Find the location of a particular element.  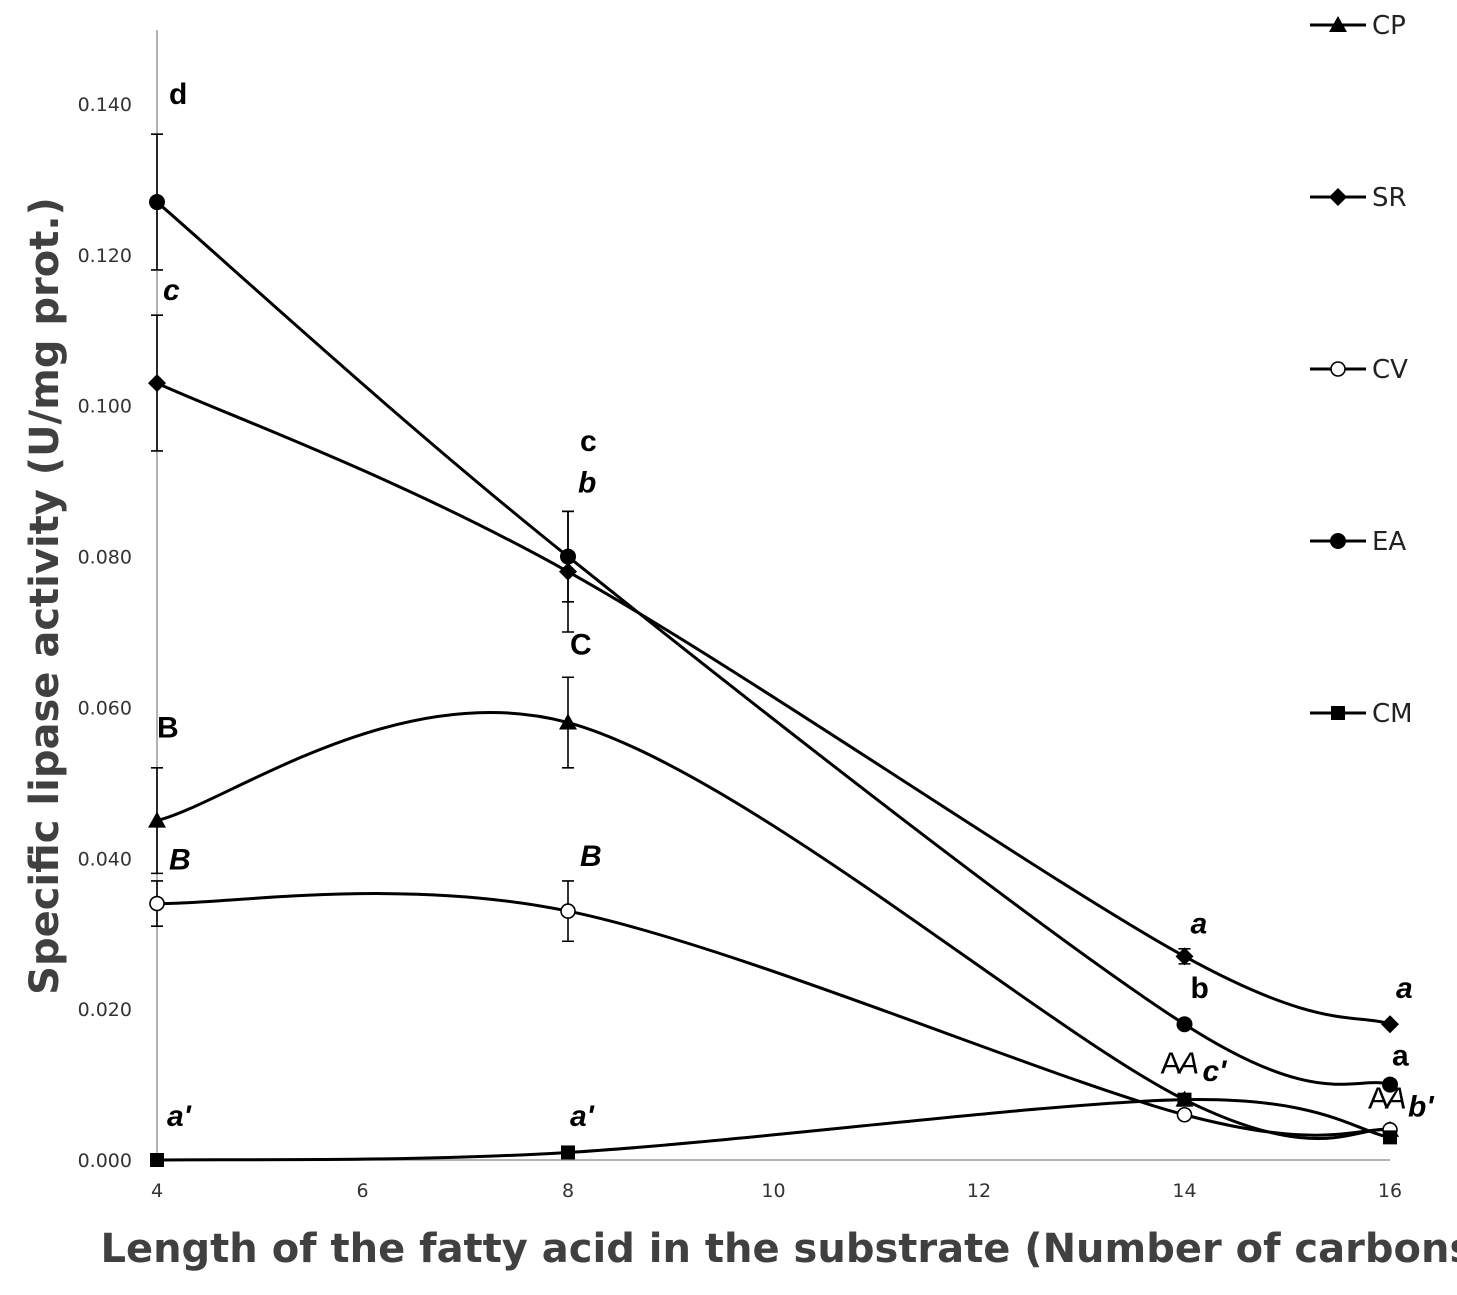

y-tick-labels: 0.000 0.020 0.040 0.060 0.080 0.100 0.120 0.140 is located at coordinates (105, 633).